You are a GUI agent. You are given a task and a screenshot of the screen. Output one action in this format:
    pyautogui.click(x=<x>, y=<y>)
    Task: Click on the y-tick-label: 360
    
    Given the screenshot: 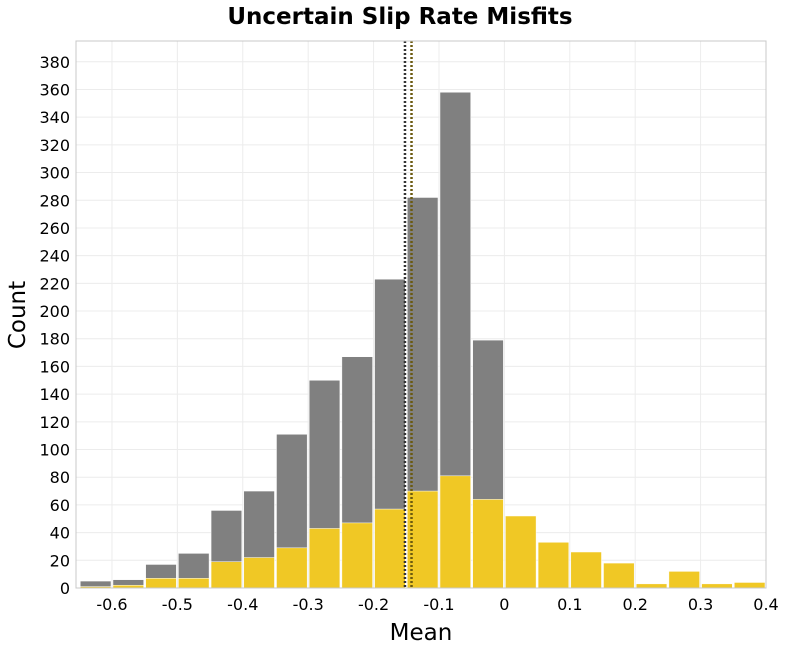 What is the action you would take?
    pyautogui.click(x=54, y=89)
    